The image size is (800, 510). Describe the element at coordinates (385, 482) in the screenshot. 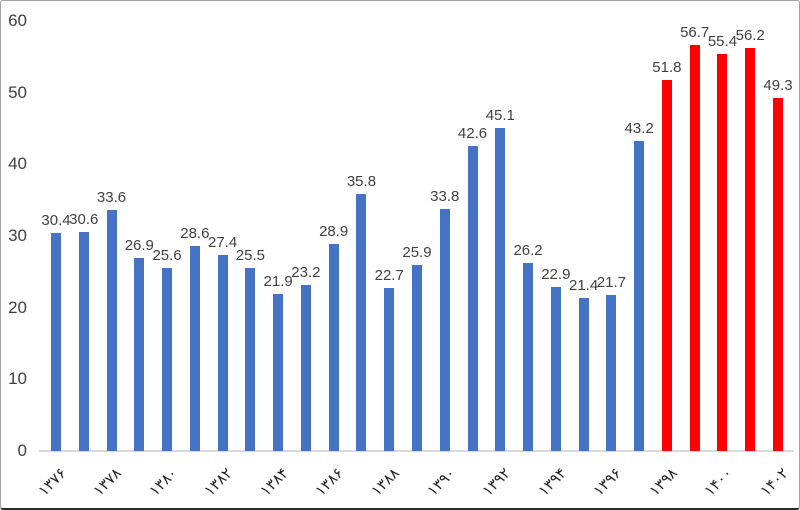

I see `x-axis-tick-label: ۱۳۸۸` at that location.